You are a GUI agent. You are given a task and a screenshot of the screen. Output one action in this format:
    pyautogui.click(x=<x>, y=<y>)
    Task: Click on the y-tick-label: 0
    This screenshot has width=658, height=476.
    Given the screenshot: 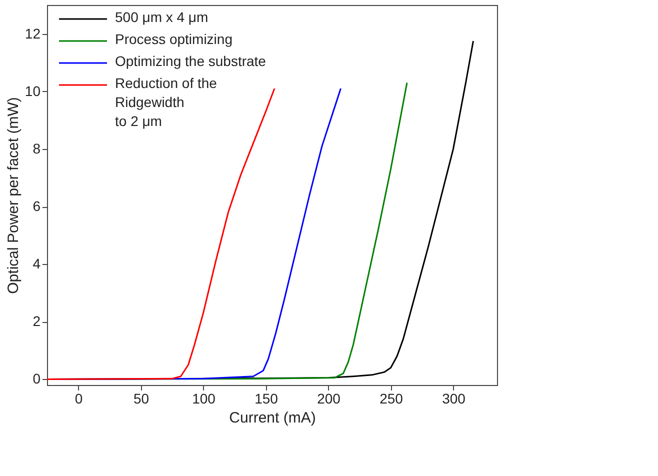 What is the action you would take?
    pyautogui.click(x=36, y=378)
    